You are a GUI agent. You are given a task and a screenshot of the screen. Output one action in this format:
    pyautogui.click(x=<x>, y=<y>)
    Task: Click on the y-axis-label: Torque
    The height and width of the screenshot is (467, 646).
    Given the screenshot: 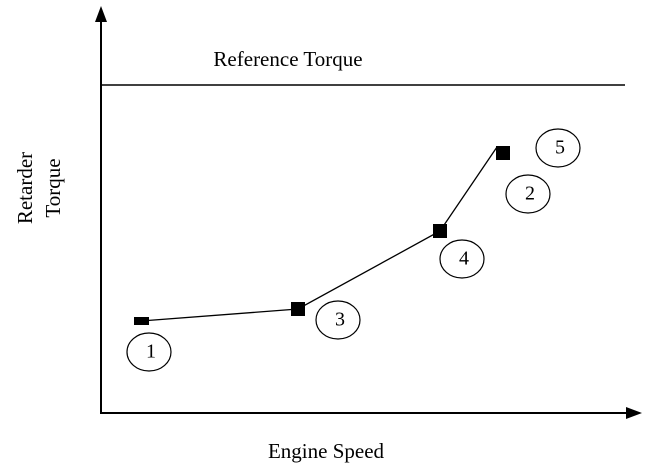 What is the action you would take?
    pyautogui.click(x=53, y=187)
    